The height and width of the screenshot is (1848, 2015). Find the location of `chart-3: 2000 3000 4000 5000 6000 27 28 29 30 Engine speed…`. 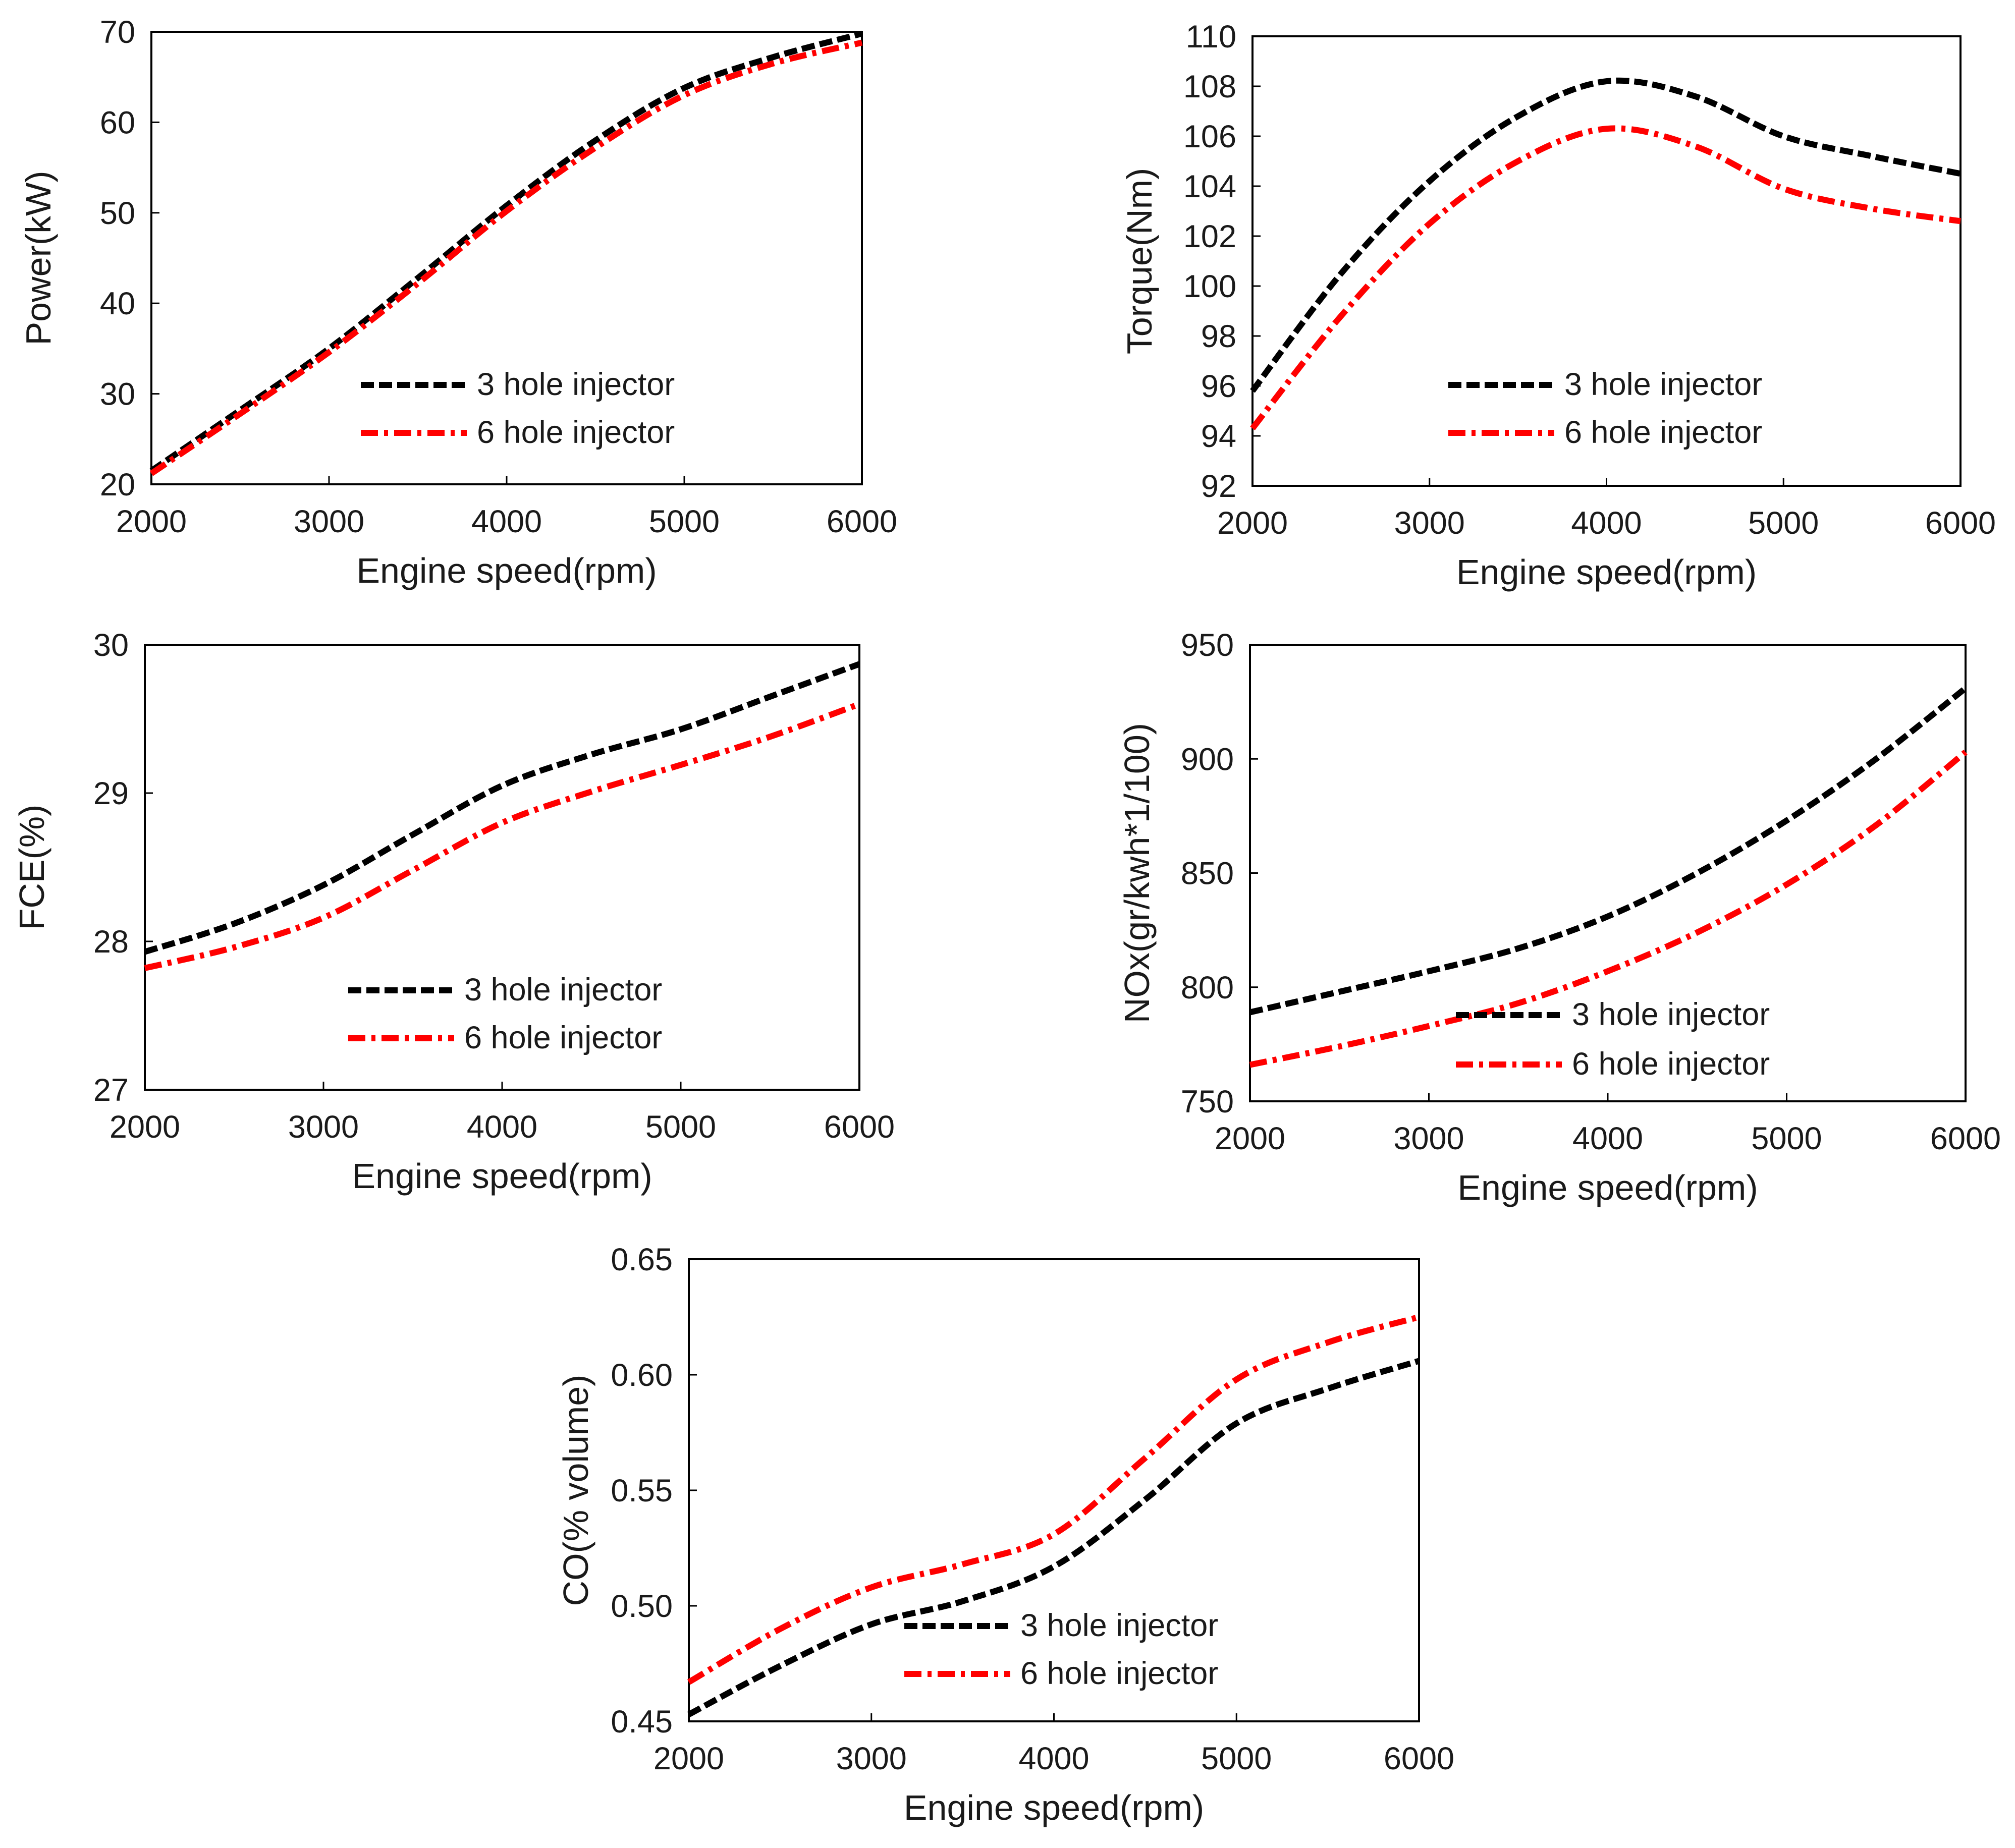

chart-3: 2000 3000 4000 5000 6000 27 28 29 30 Engine speed… is located at coordinates (453, 912).